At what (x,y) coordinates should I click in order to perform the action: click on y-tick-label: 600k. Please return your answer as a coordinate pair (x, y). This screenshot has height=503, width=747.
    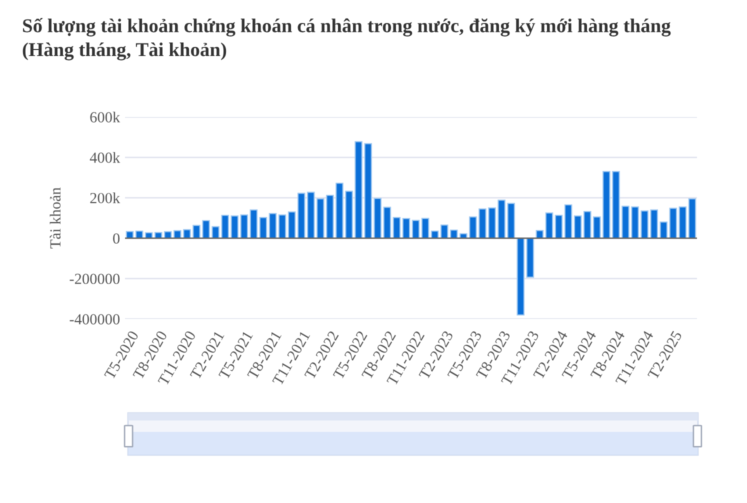
    Looking at the image, I should click on (105, 117).